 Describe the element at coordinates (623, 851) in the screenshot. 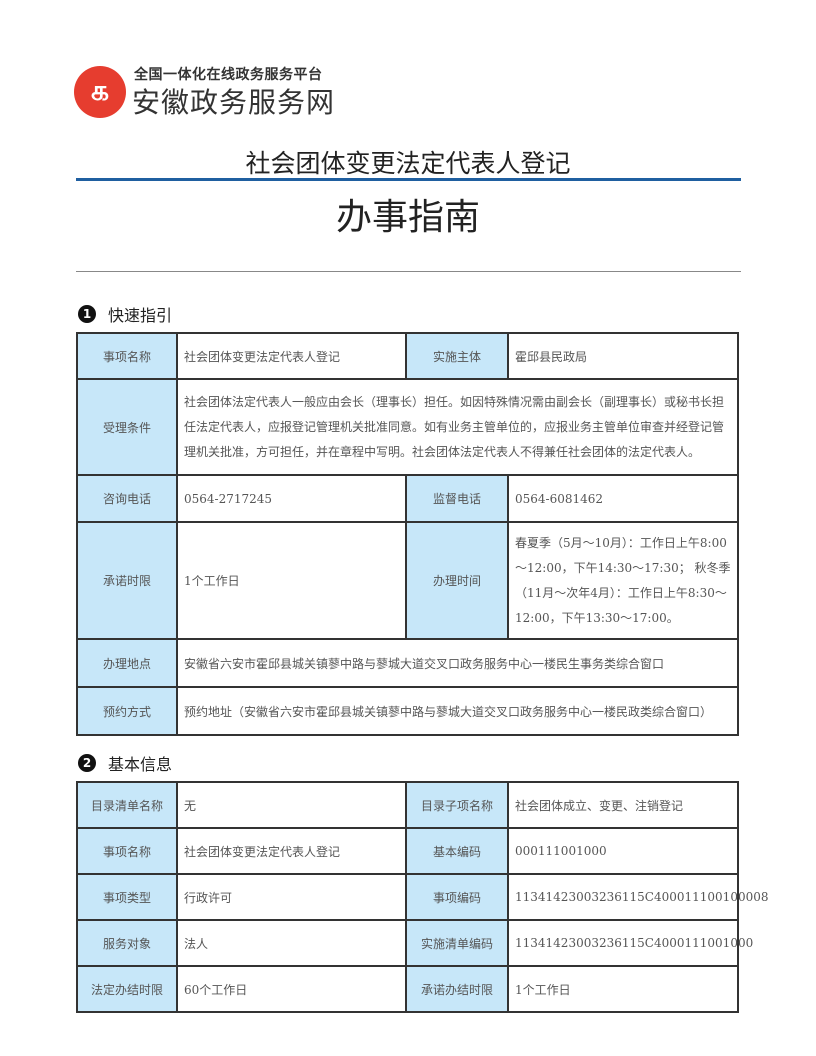

I see `value-cell: 000111001000` at that location.